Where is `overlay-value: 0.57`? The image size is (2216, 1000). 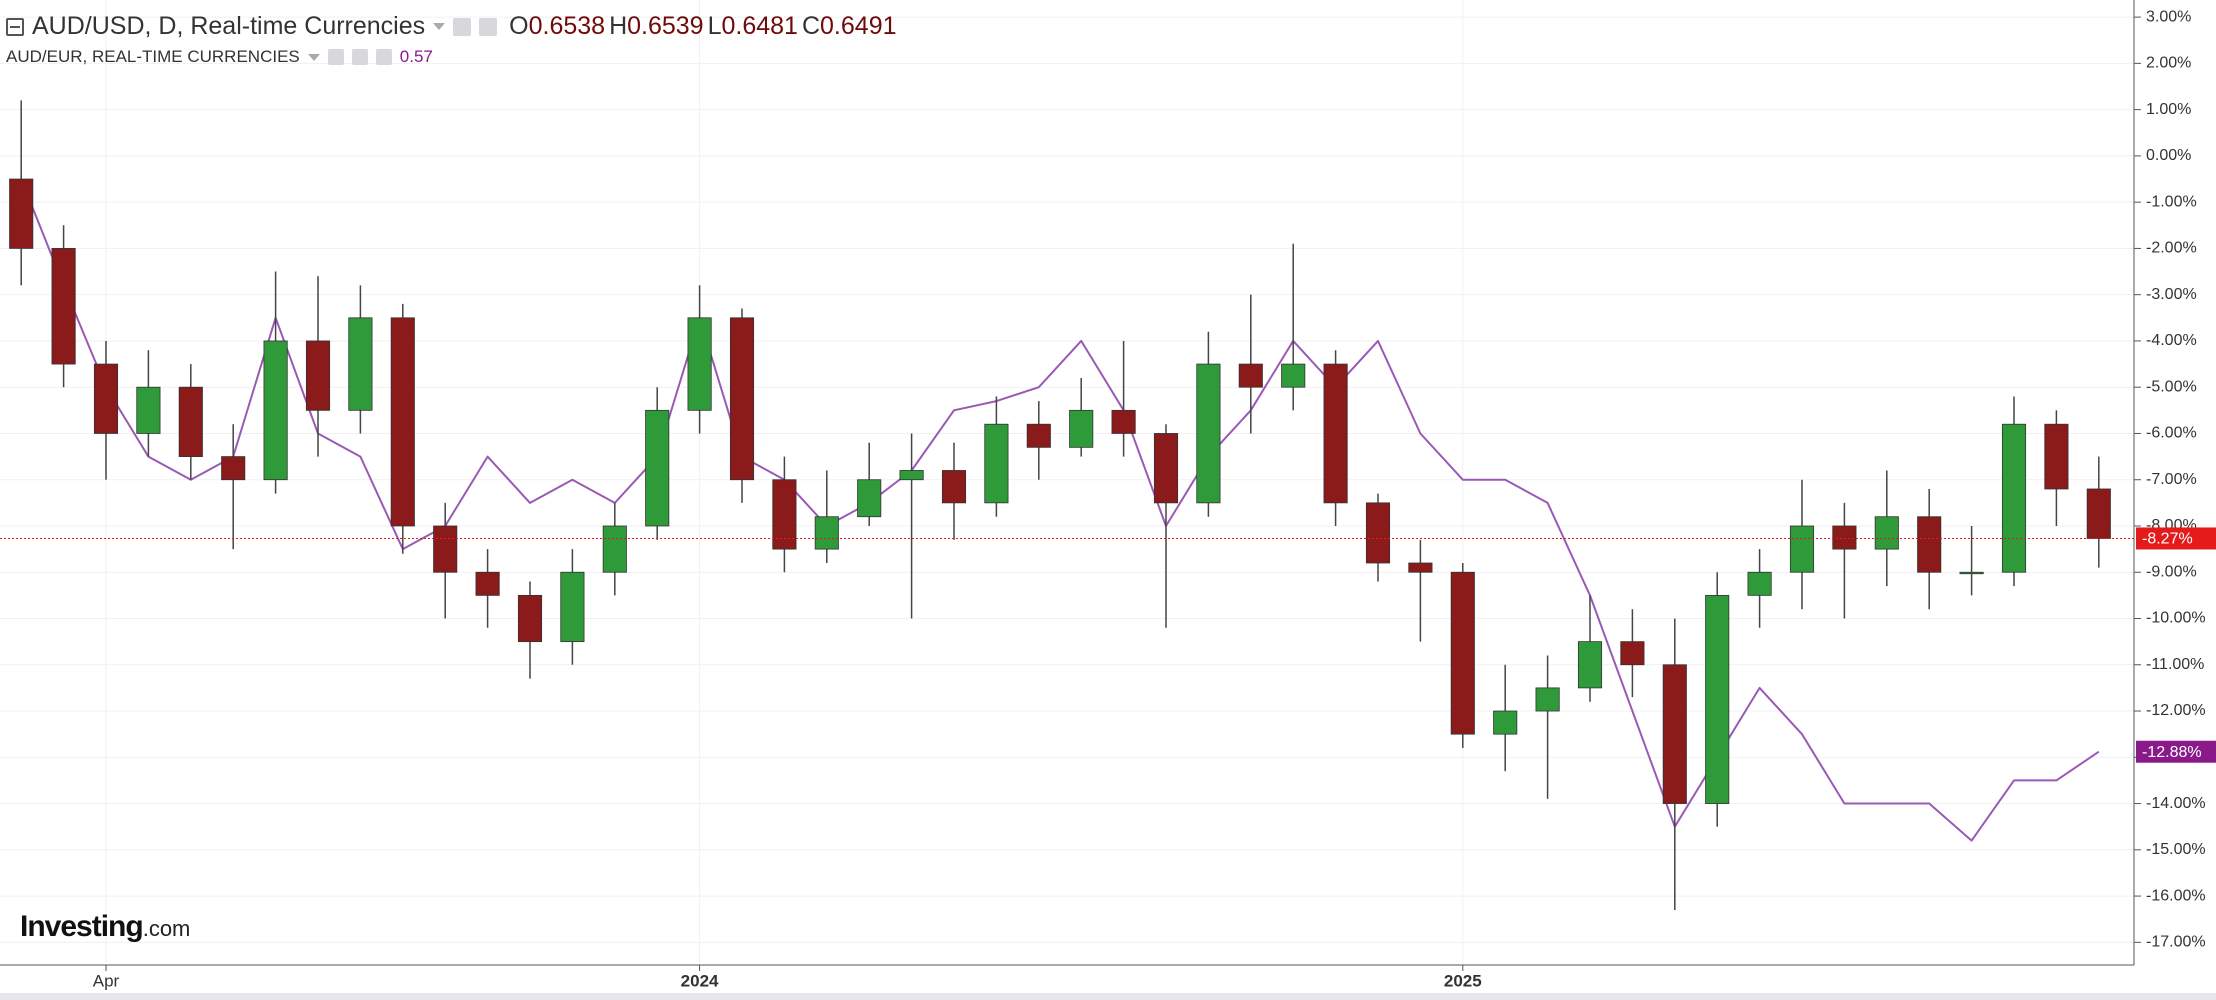
overlay-value: 0.57 is located at coordinates (416, 56).